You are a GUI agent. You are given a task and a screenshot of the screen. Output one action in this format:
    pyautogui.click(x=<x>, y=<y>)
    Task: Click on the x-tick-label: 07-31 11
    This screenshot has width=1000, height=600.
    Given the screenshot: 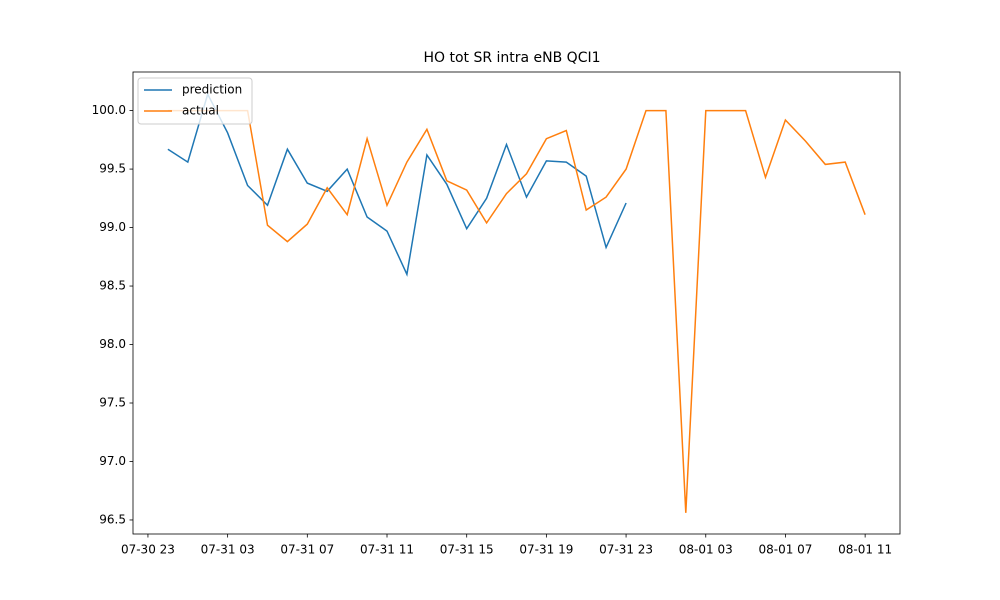 What is the action you would take?
    pyautogui.click(x=387, y=550)
    